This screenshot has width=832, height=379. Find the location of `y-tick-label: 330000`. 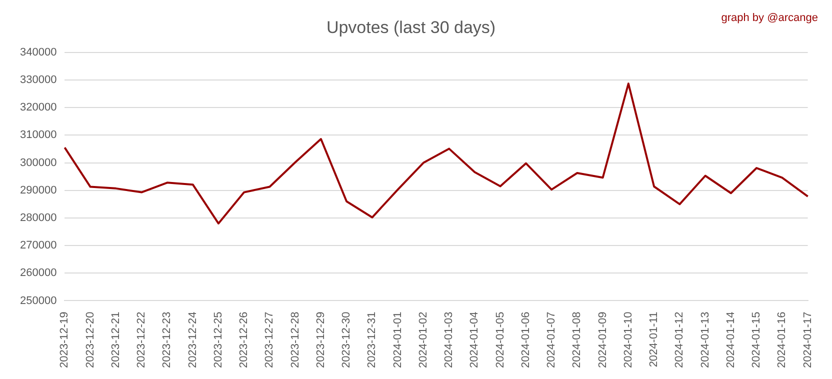

y-tick-label: 330000 is located at coordinates (38, 80).